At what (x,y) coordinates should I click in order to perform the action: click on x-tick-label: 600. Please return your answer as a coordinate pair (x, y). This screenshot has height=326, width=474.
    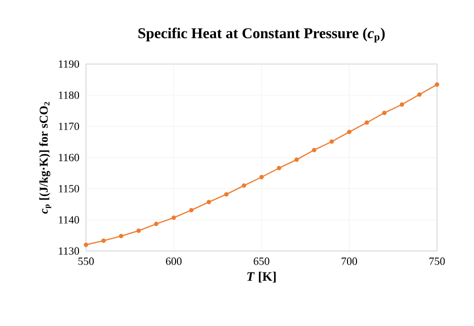
    Looking at the image, I should click on (174, 261).